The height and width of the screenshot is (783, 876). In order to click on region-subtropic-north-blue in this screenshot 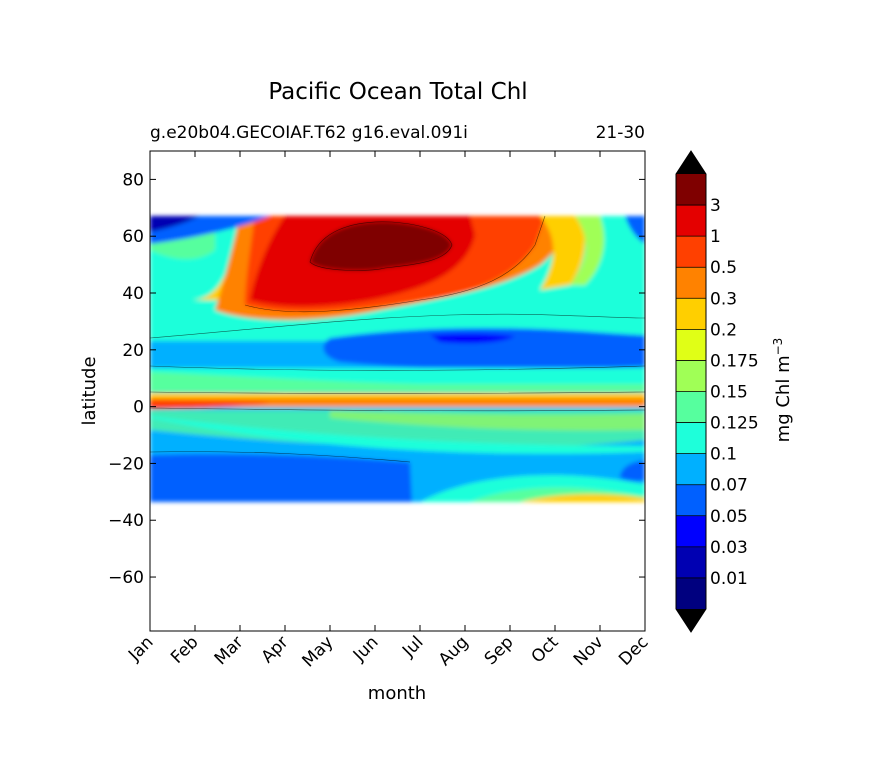, I will do `click(484, 349)`.